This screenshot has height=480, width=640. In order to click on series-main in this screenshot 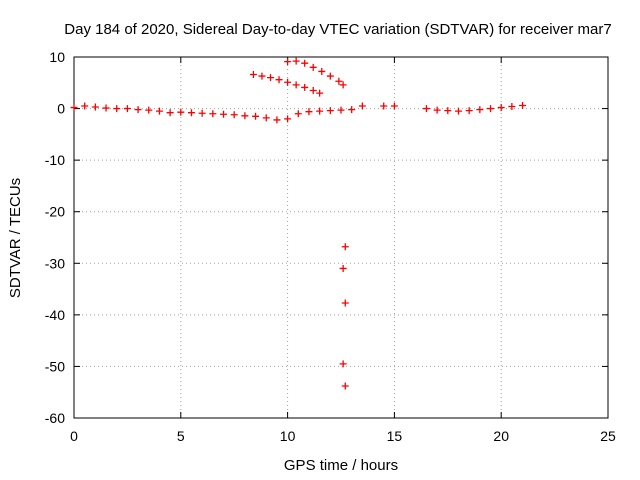, I will do `click(298, 112)`.